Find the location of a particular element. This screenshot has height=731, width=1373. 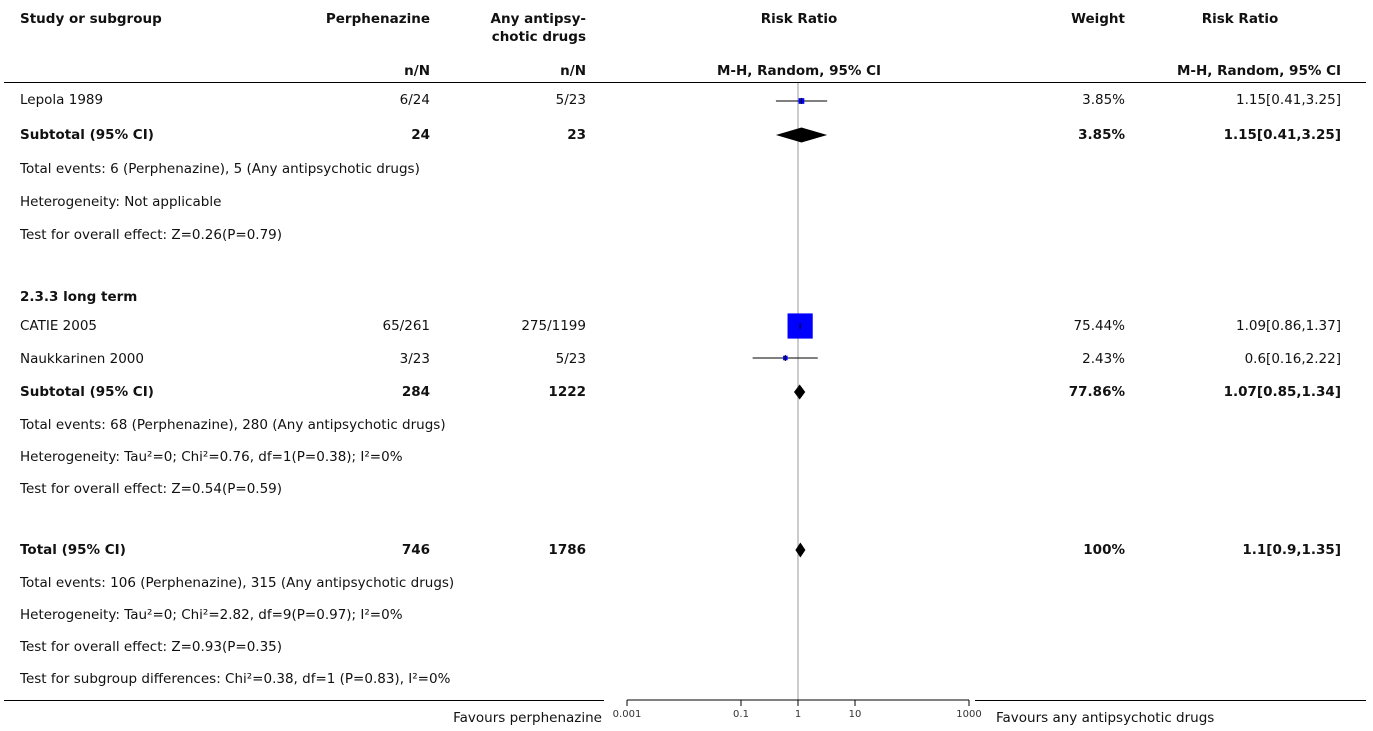

row-exp: 6/24 is located at coordinates (414, 100).